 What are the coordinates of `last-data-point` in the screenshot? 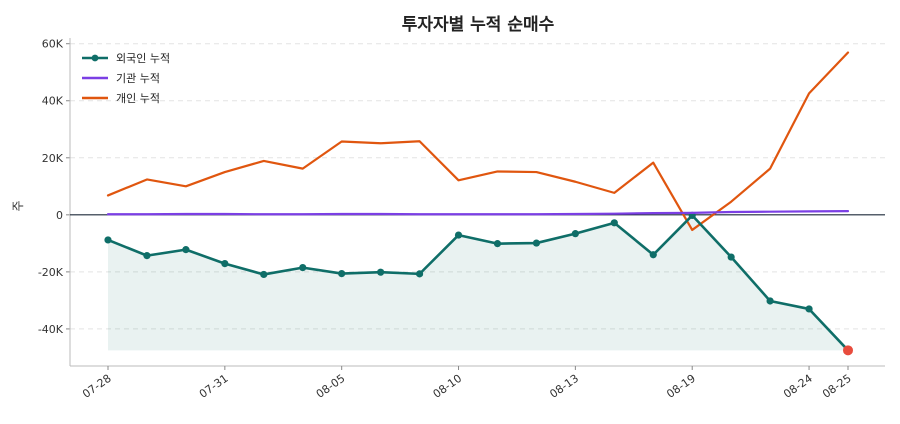 It's located at (848, 350).